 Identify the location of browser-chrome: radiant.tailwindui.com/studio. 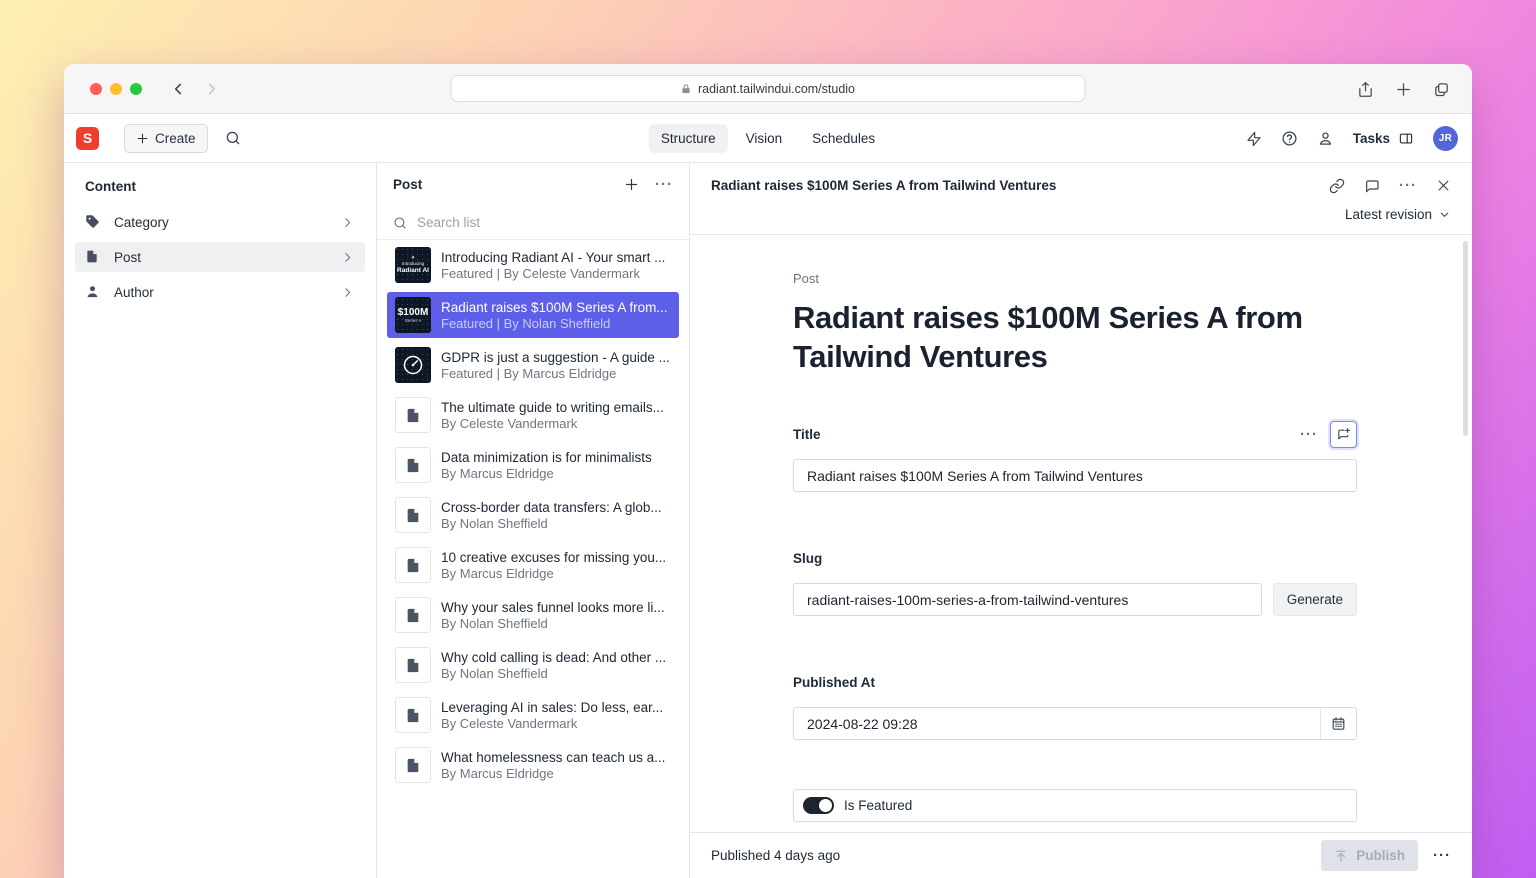
(768, 89).